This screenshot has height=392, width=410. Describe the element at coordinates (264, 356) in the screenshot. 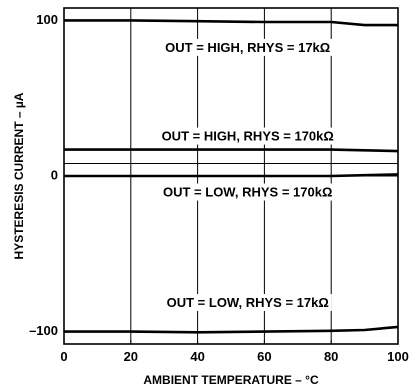

I see `x-tick-label-60: 60` at that location.